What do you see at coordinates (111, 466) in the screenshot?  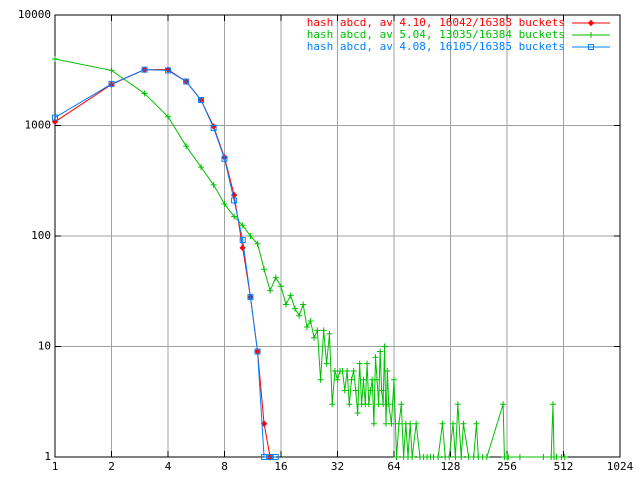 I see `x-tick-label: 2` at bounding box center [111, 466].